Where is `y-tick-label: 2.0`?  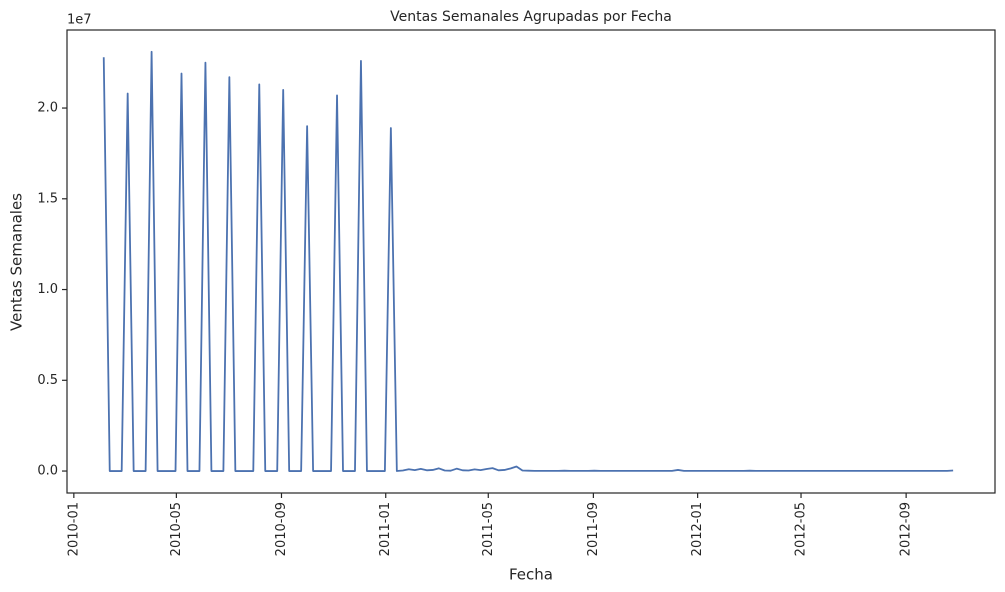 y-tick-label: 2.0 is located at coordinates (47, 108).